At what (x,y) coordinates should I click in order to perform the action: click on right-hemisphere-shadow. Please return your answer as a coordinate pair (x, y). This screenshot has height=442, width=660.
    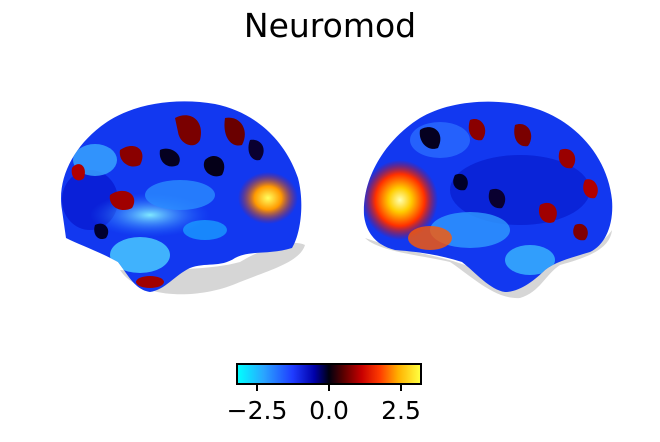
    Looking at the image, I should click on (488, 264).